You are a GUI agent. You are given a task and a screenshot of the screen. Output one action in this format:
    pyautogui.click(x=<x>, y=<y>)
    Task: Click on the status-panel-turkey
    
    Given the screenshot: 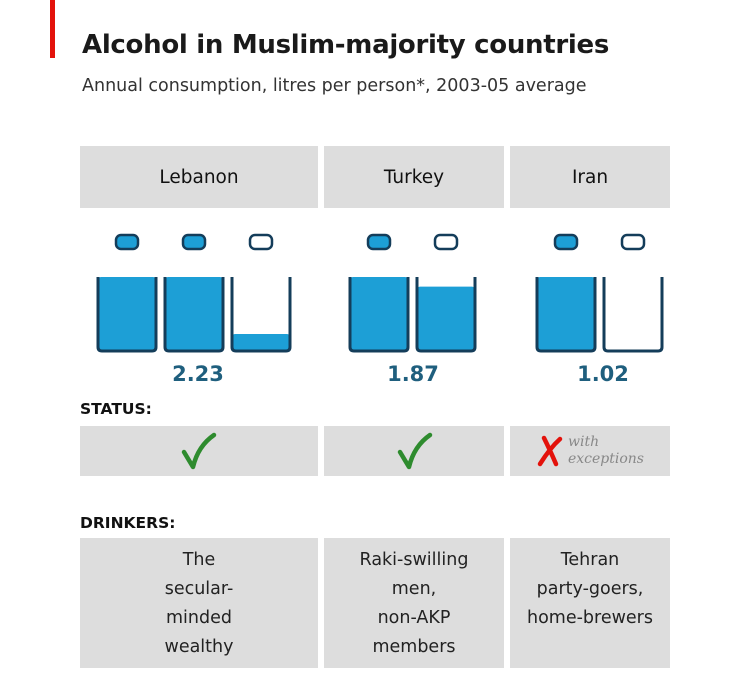 What is the action you would take?
    pyautogui.click(x=414, y=451)
    